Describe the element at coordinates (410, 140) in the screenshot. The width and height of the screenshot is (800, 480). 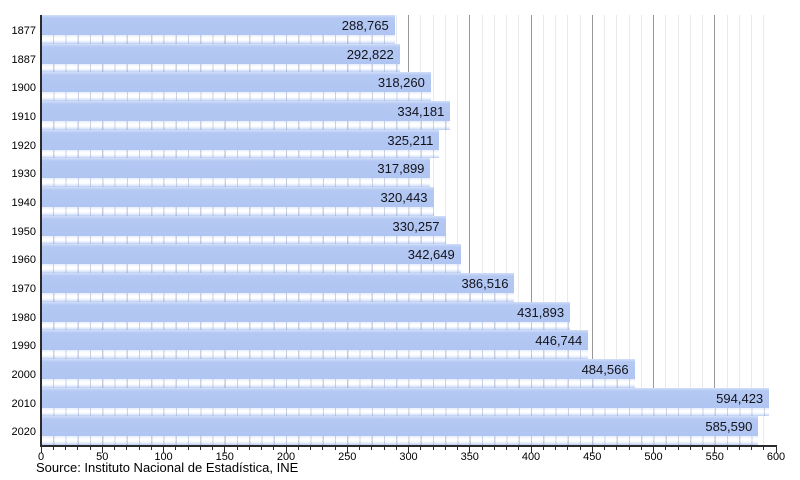
I see `bar-value-label: 325,211` at that location.